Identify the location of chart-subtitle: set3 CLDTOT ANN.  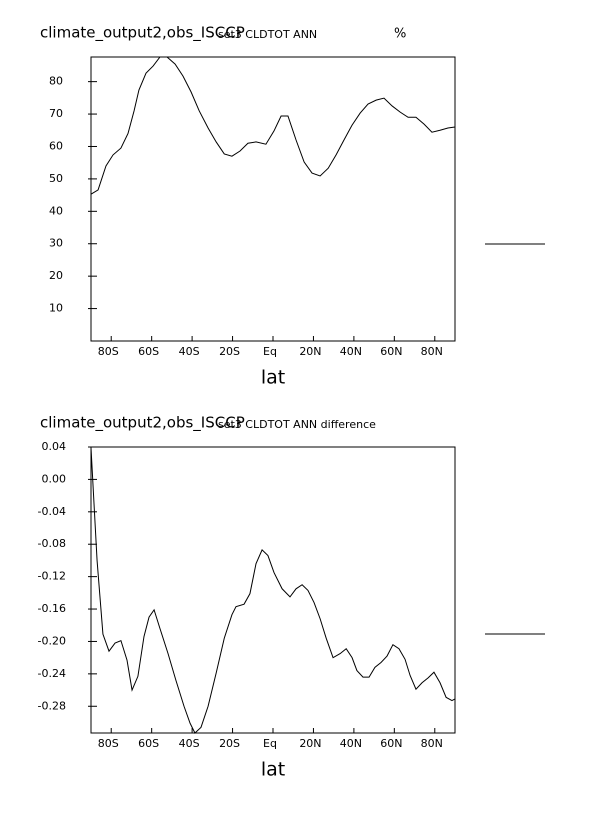
(267, 34).